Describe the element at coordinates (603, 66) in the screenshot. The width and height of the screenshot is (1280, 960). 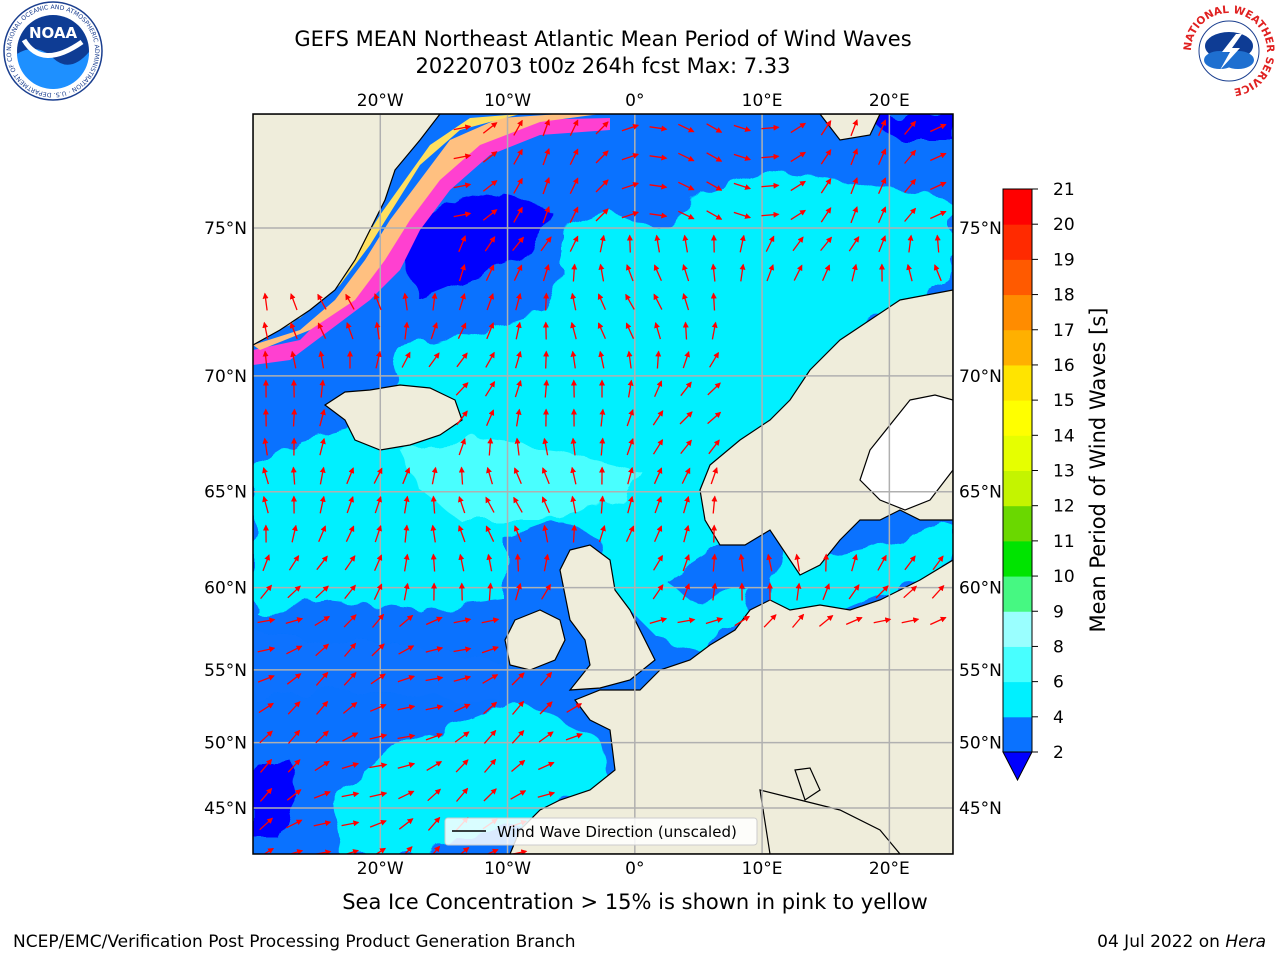
I see `chart-subtitle: 20220703 t00z 264h fcst Max: 7.33` at that location.